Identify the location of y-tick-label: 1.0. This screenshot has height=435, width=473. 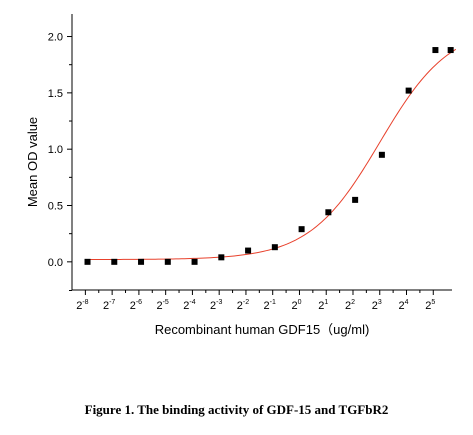
(55, 150).